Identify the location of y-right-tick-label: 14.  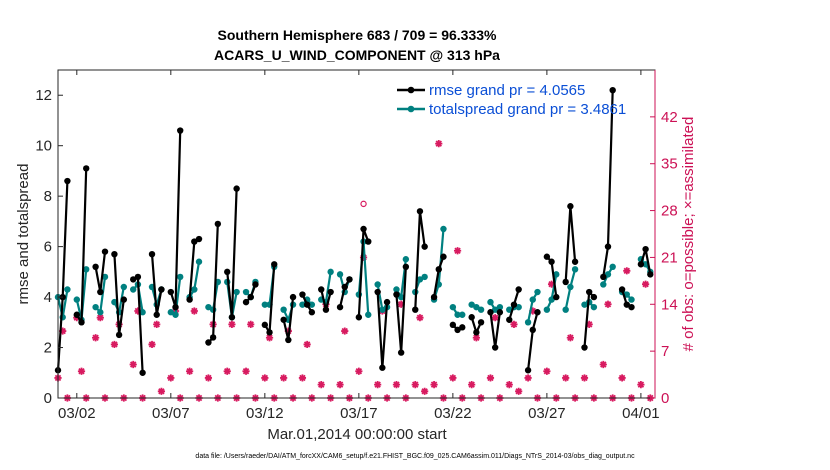
(669, 304).